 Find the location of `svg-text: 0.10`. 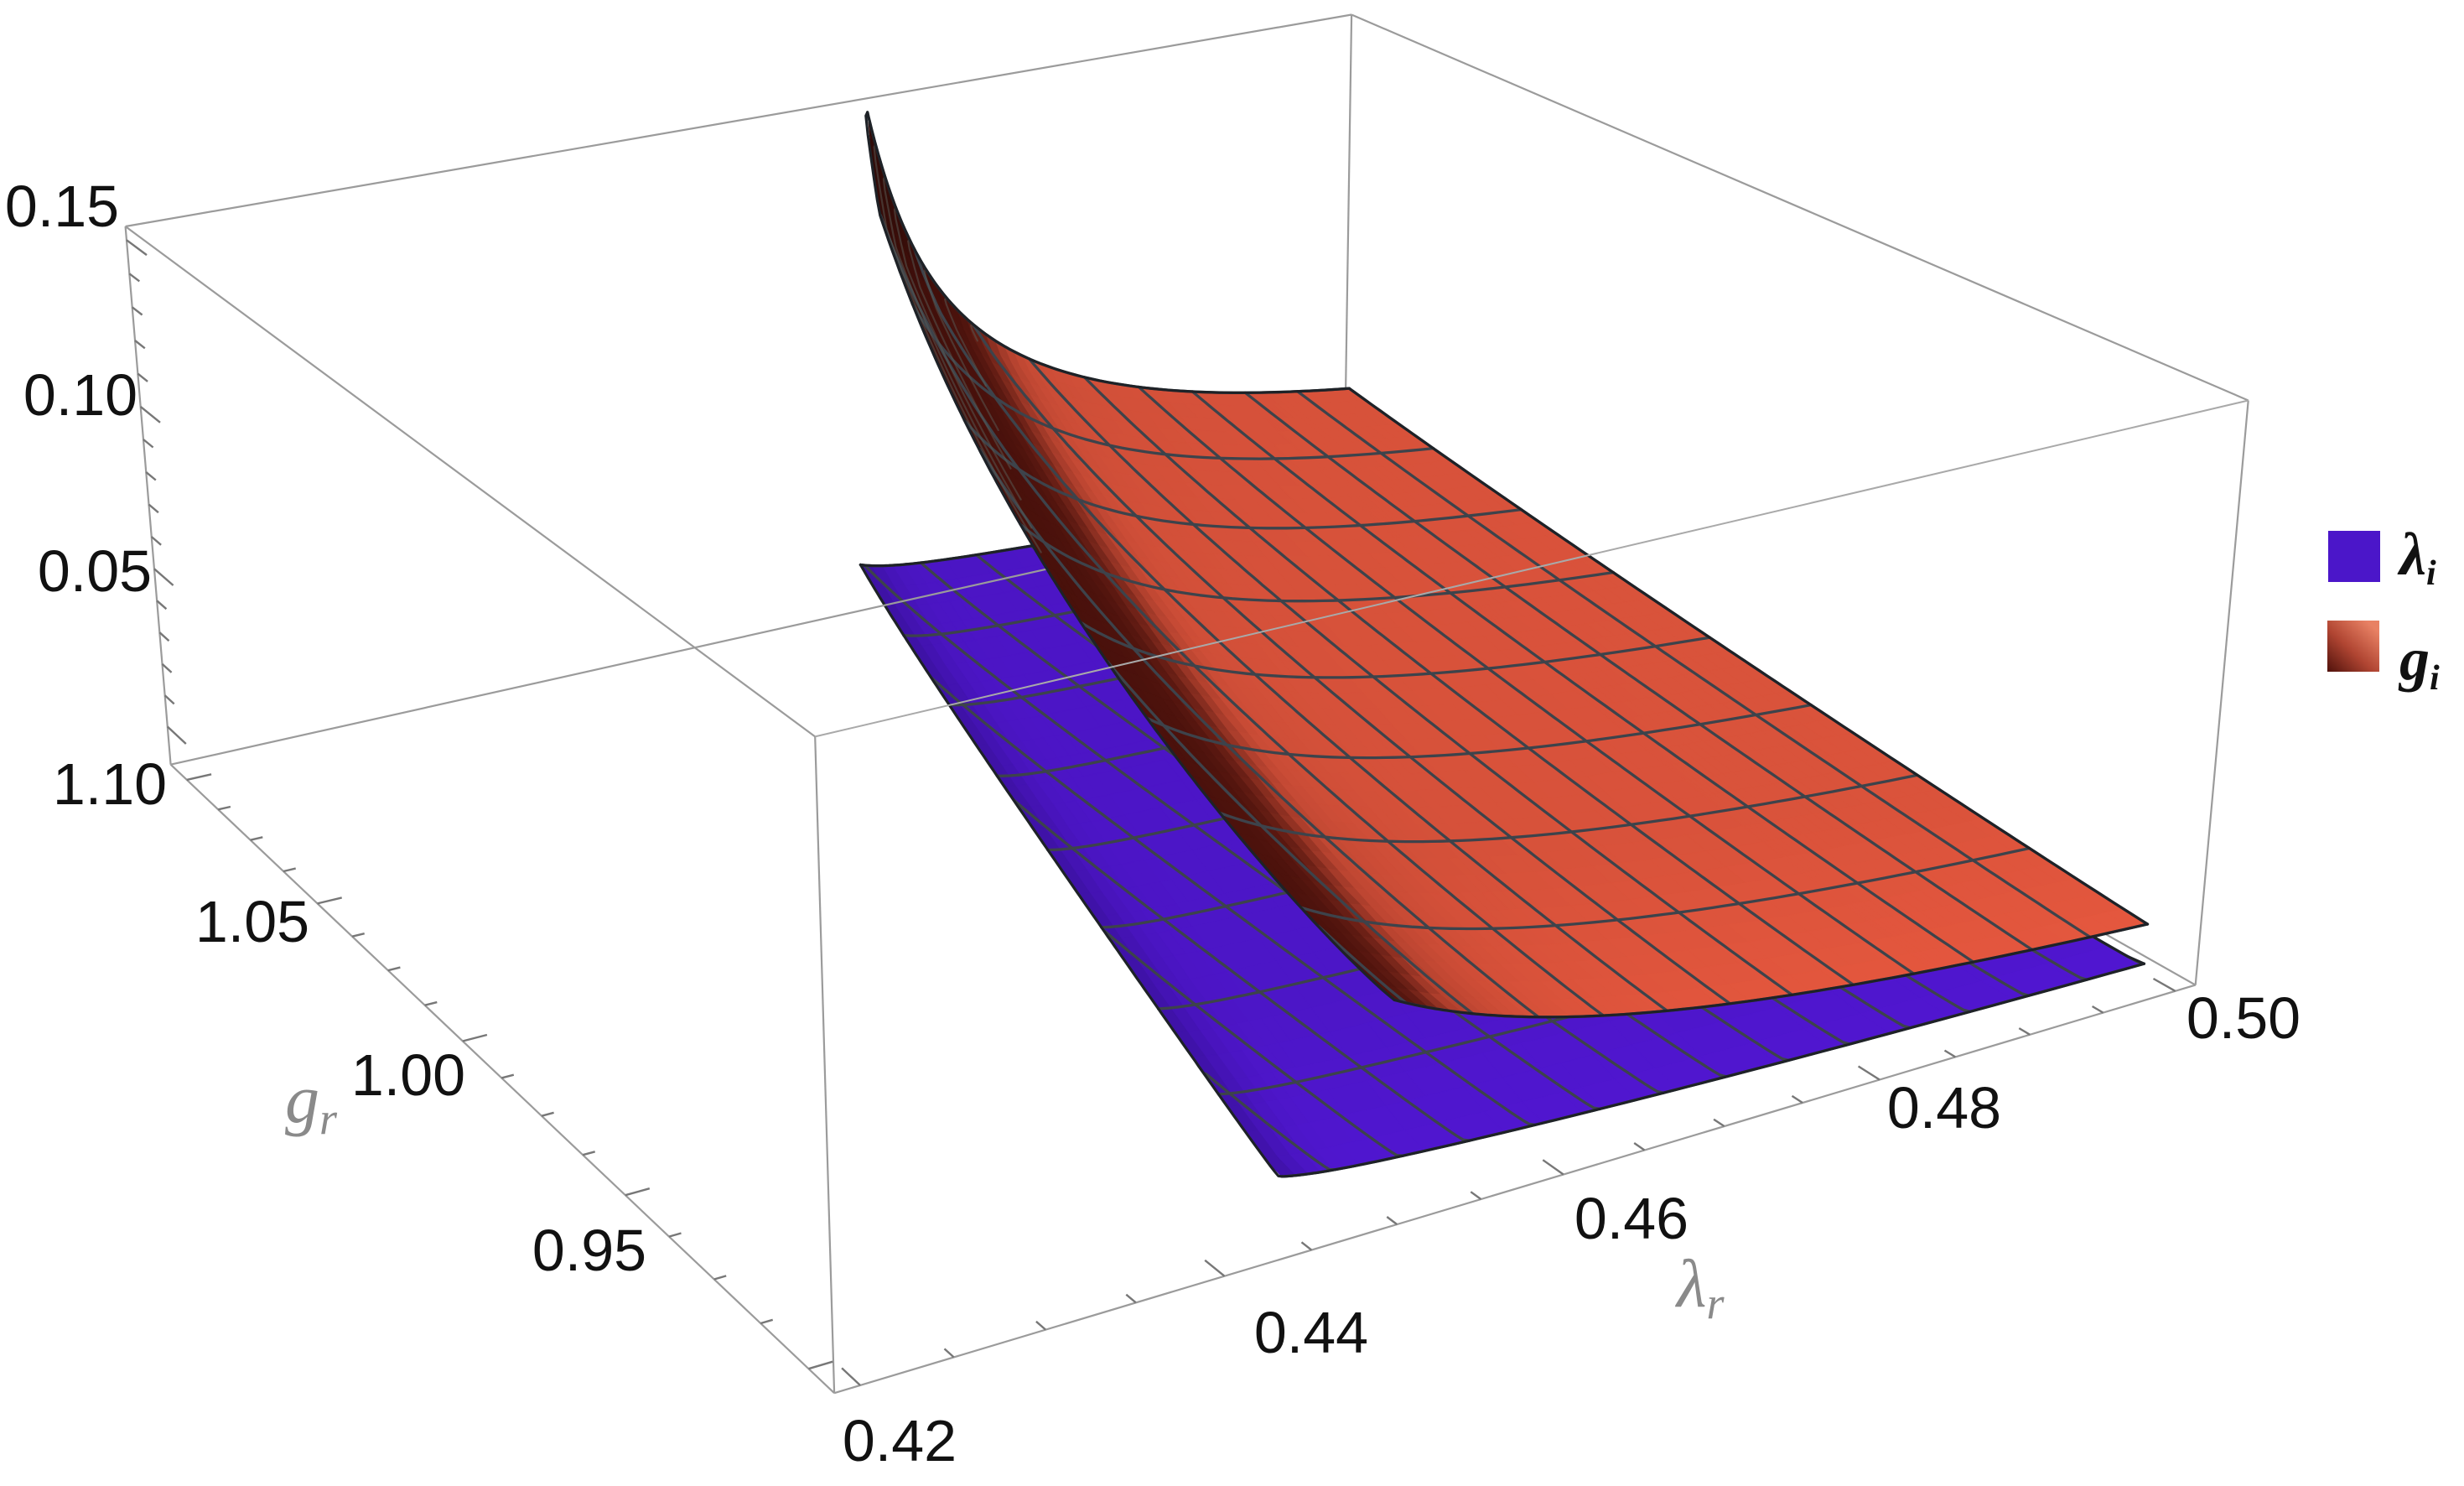

svg-text: 0.10 is located at coordinates (80, 395).